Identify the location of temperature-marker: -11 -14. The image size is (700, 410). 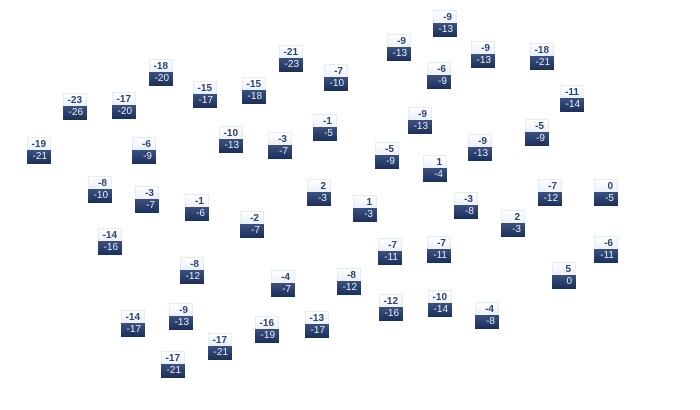
(572, 99).